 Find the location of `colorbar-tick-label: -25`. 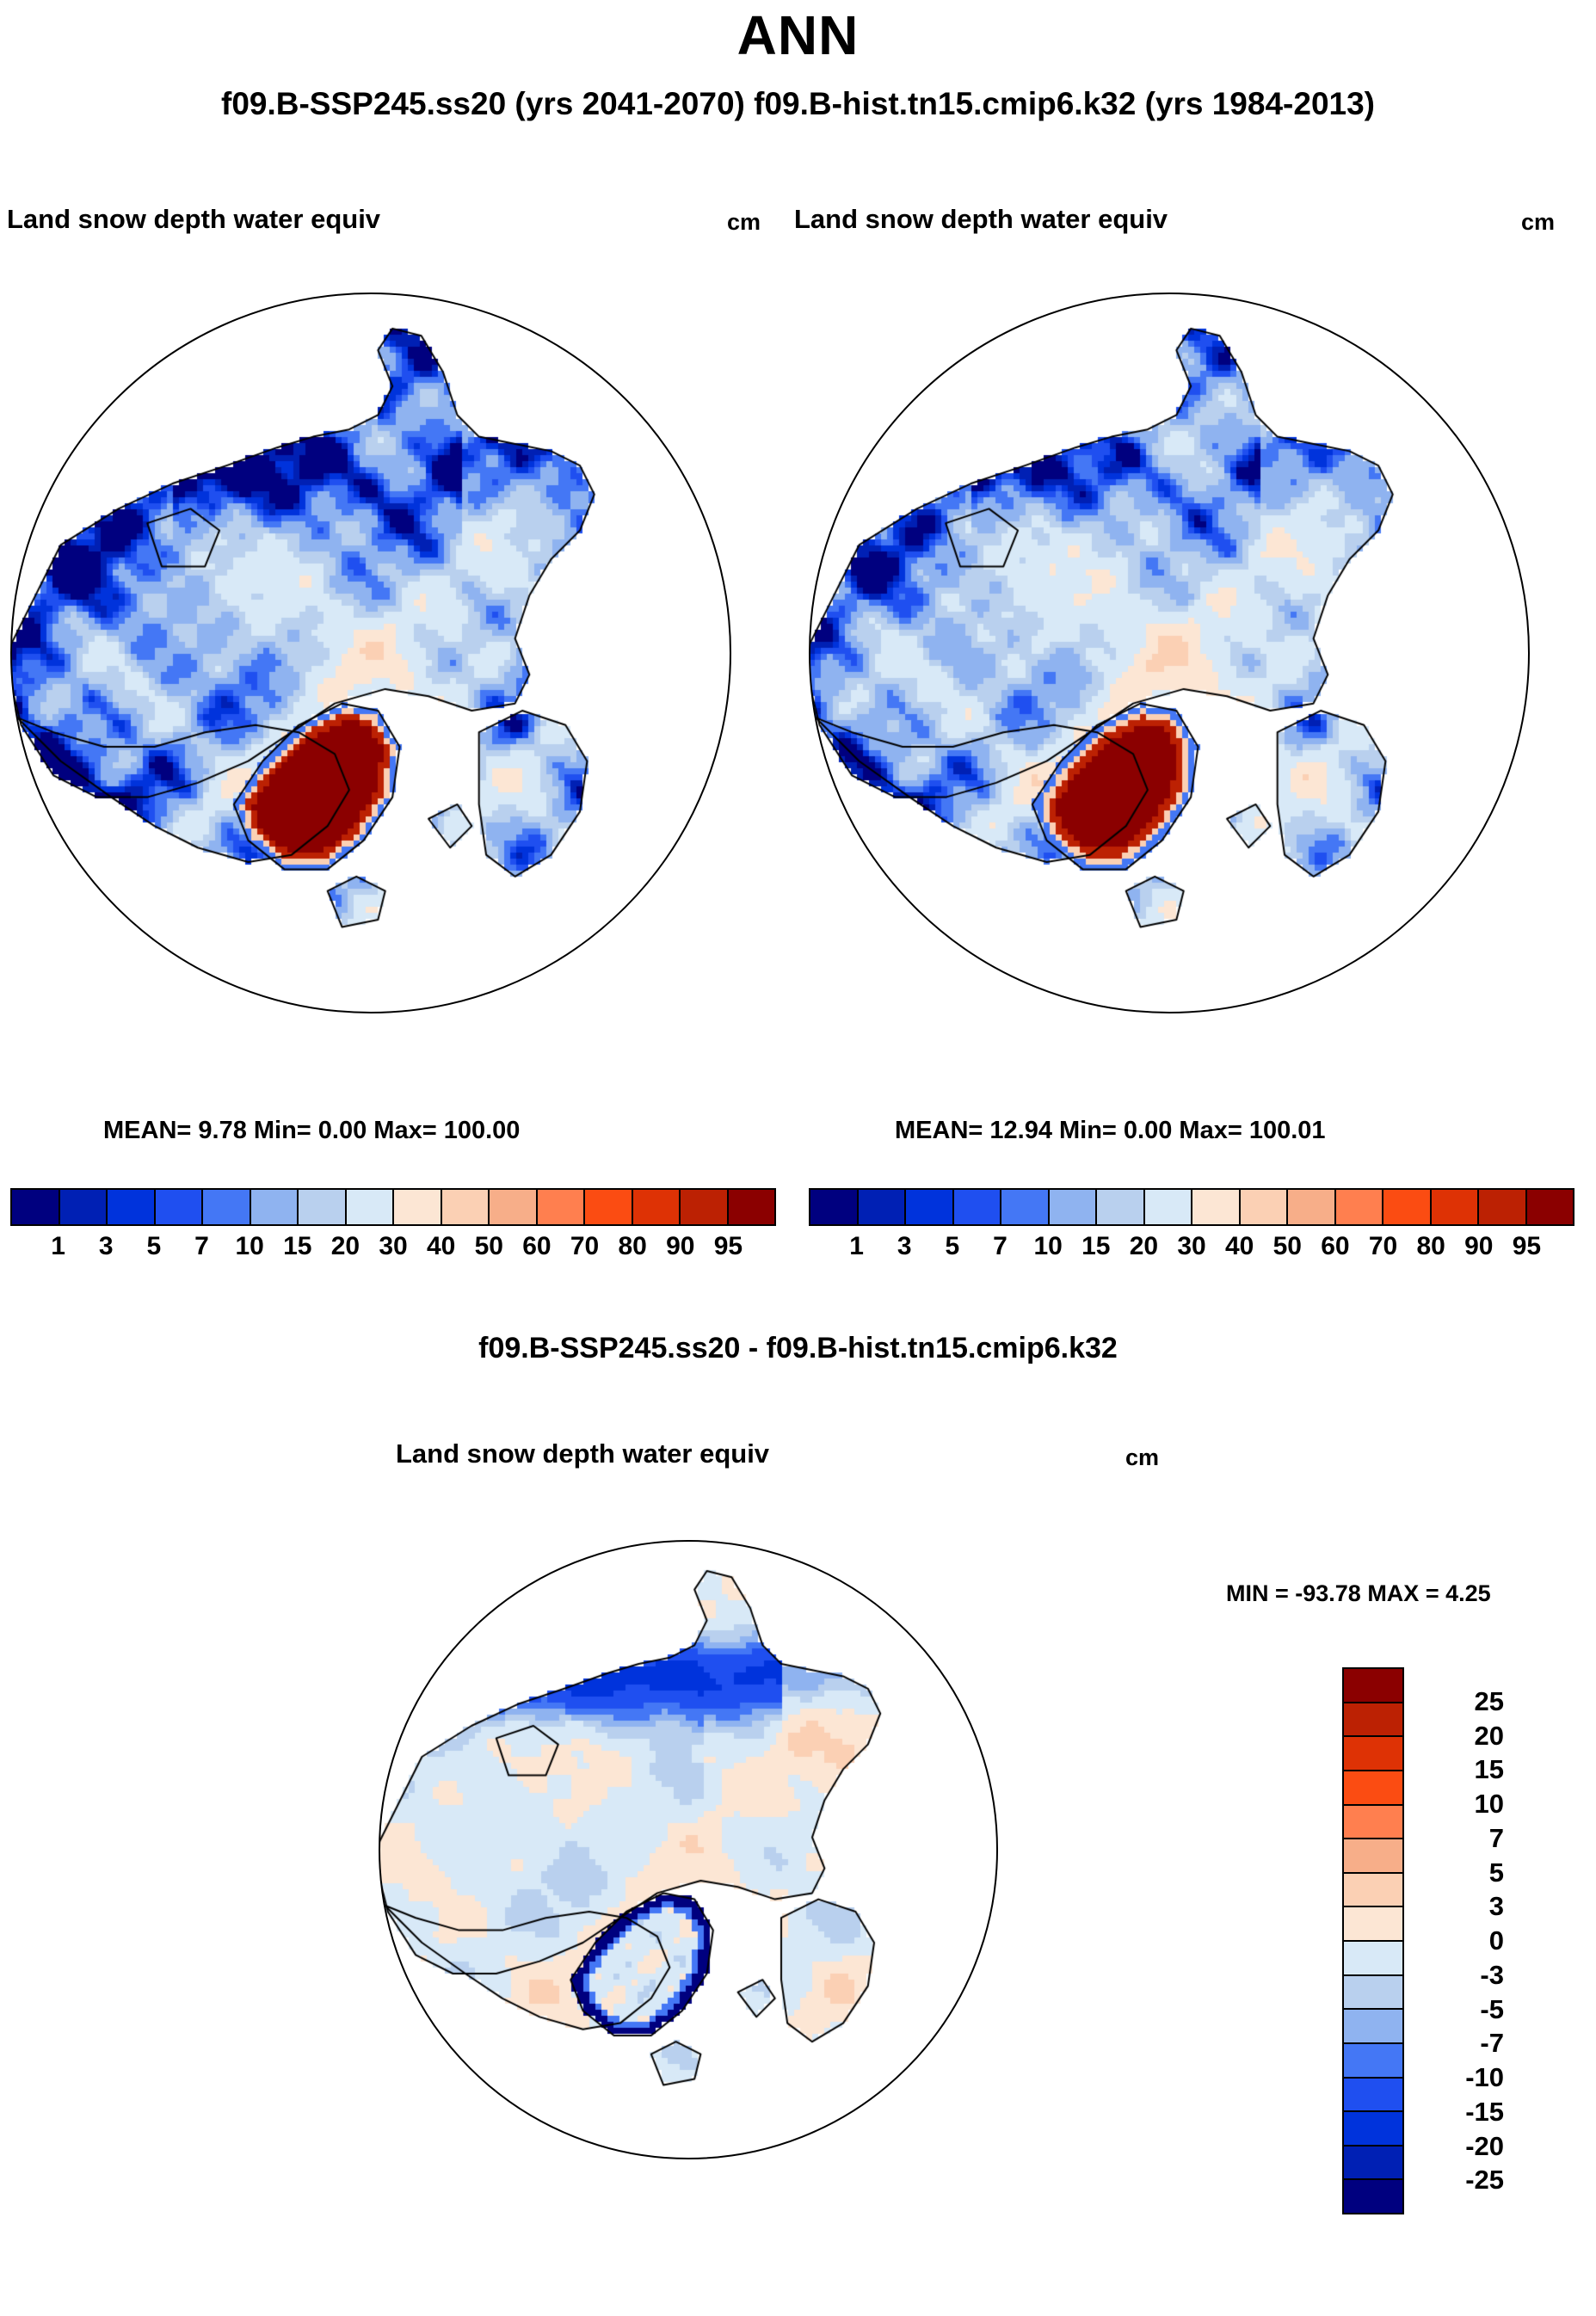

colorbar-tick-label: -25 is located at coordinates (1484, 2180).